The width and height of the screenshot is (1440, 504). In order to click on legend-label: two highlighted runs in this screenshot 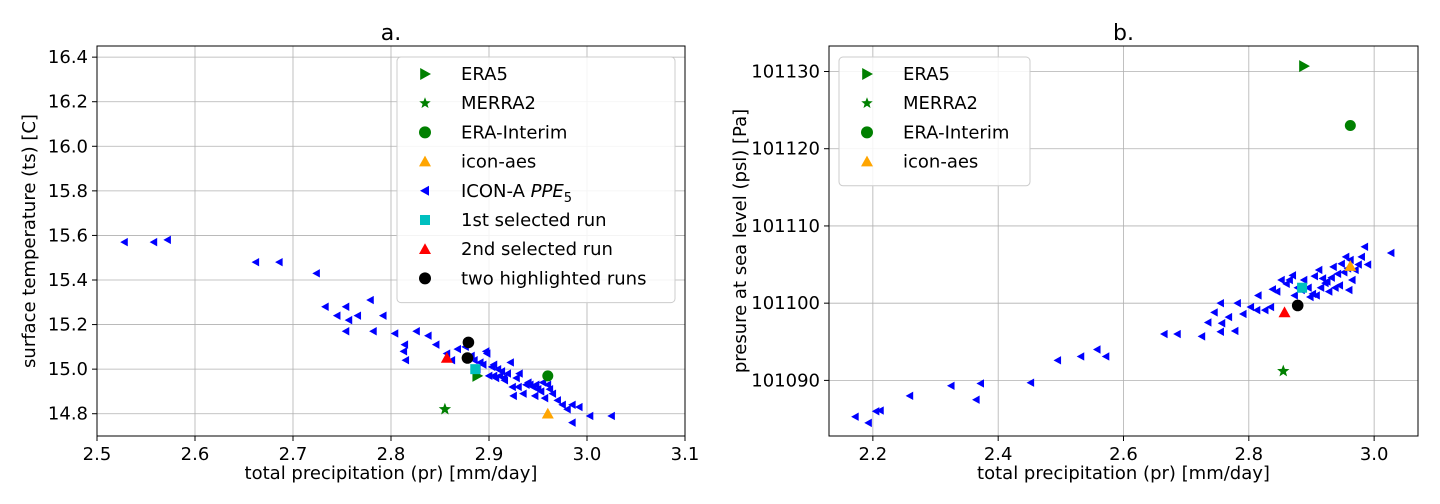, I will do `click(553, 278)`.